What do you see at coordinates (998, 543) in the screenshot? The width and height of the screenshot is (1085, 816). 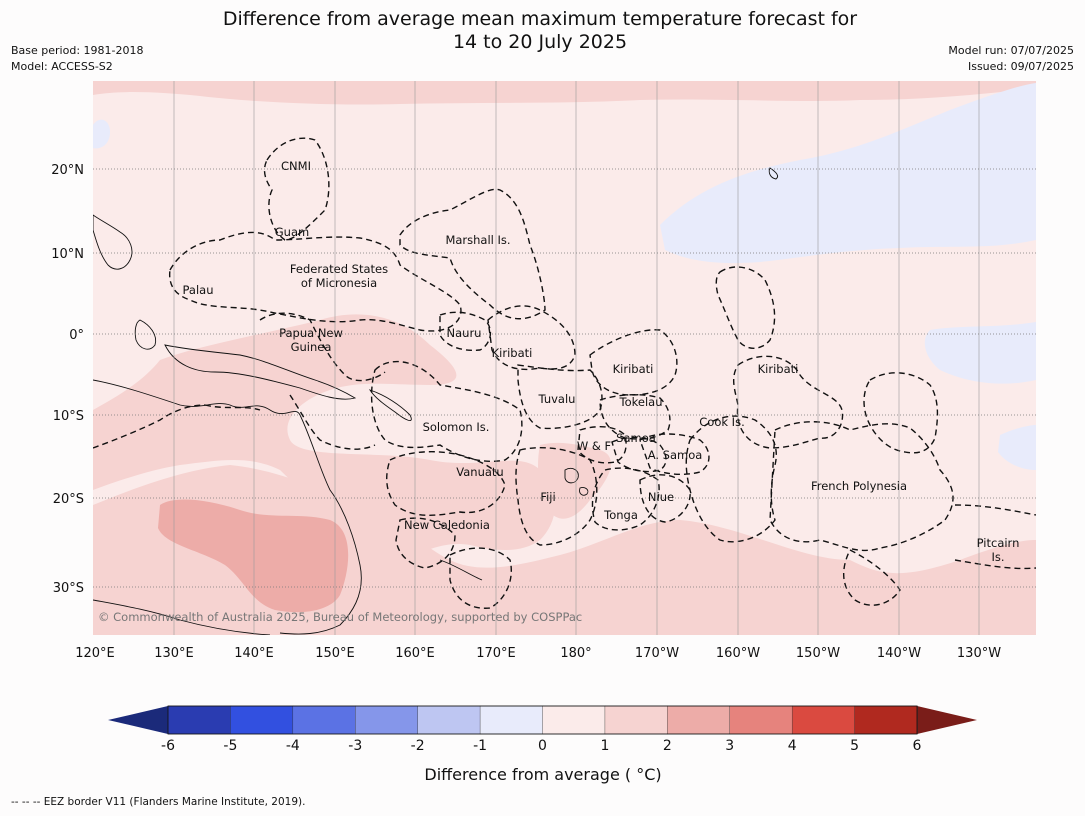 I see `region-label-pitcairn-line1: Pitcairn` at bounding box center [998, 543].